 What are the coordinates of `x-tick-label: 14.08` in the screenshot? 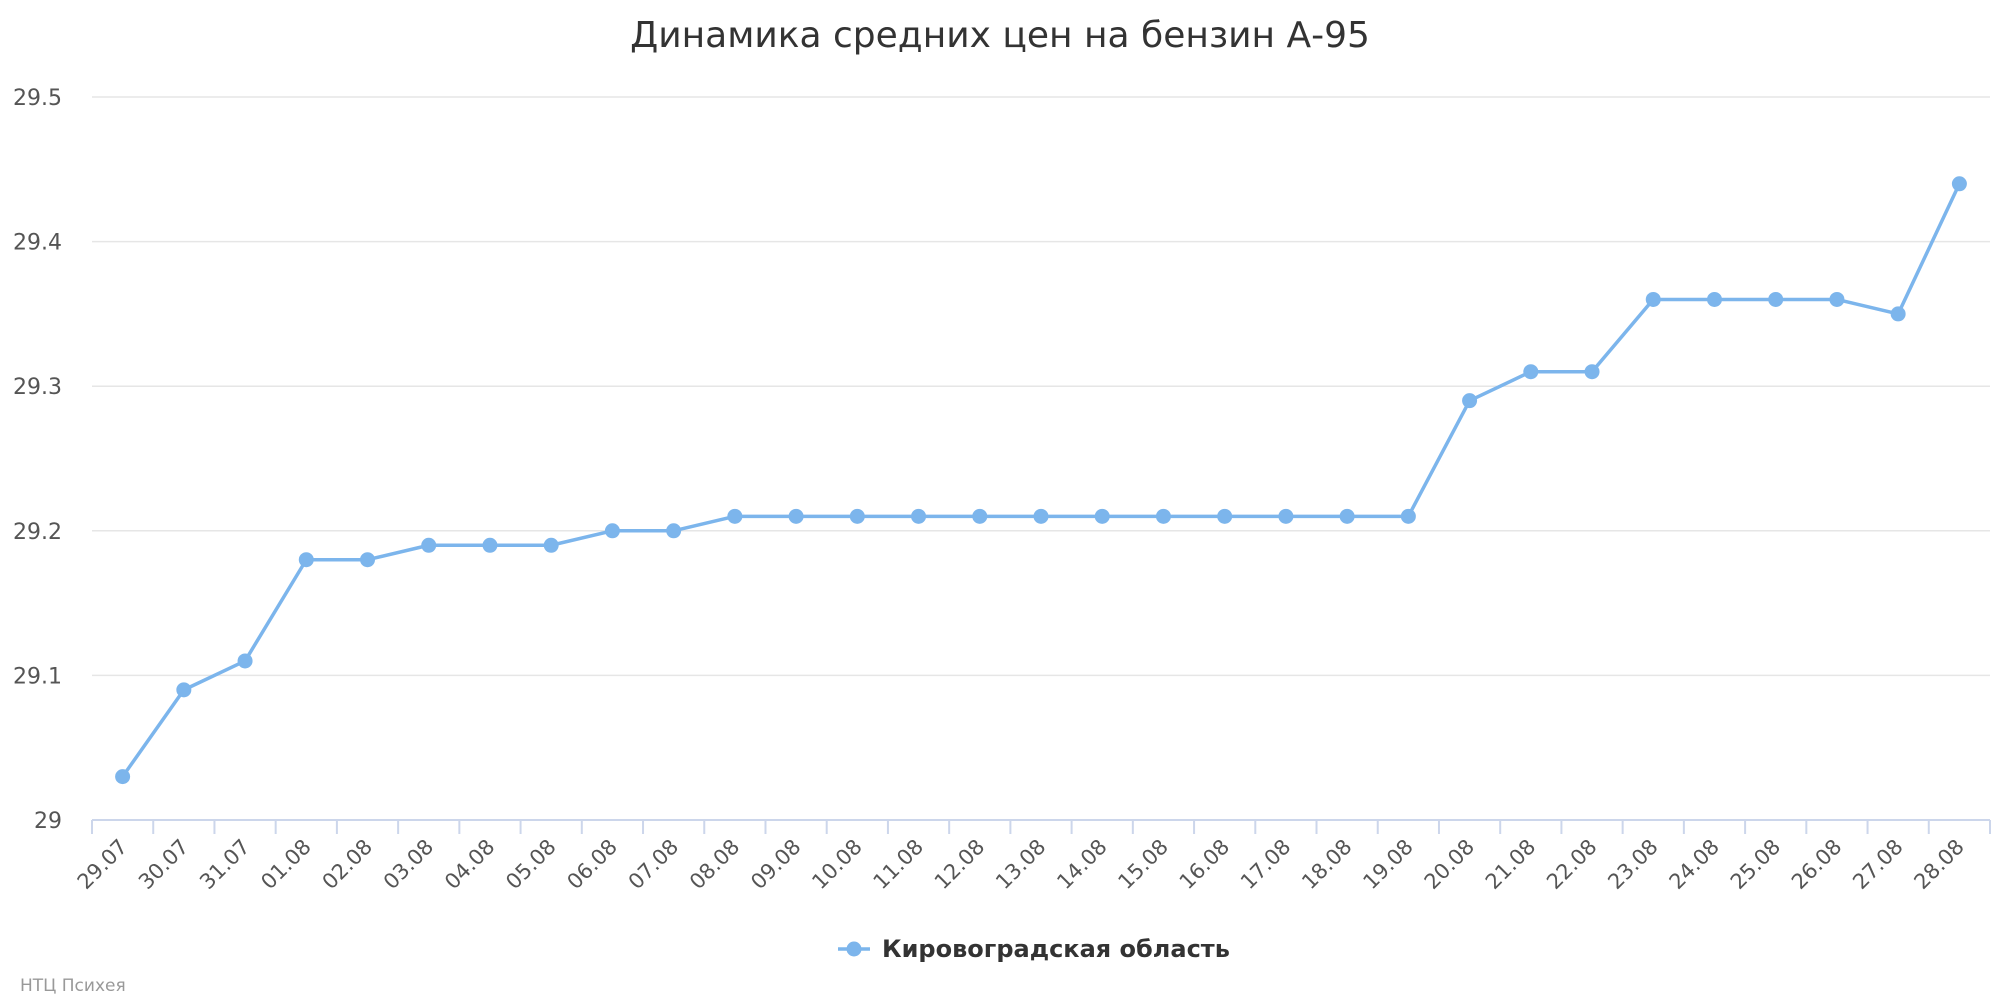 It's located at (1081, 864).